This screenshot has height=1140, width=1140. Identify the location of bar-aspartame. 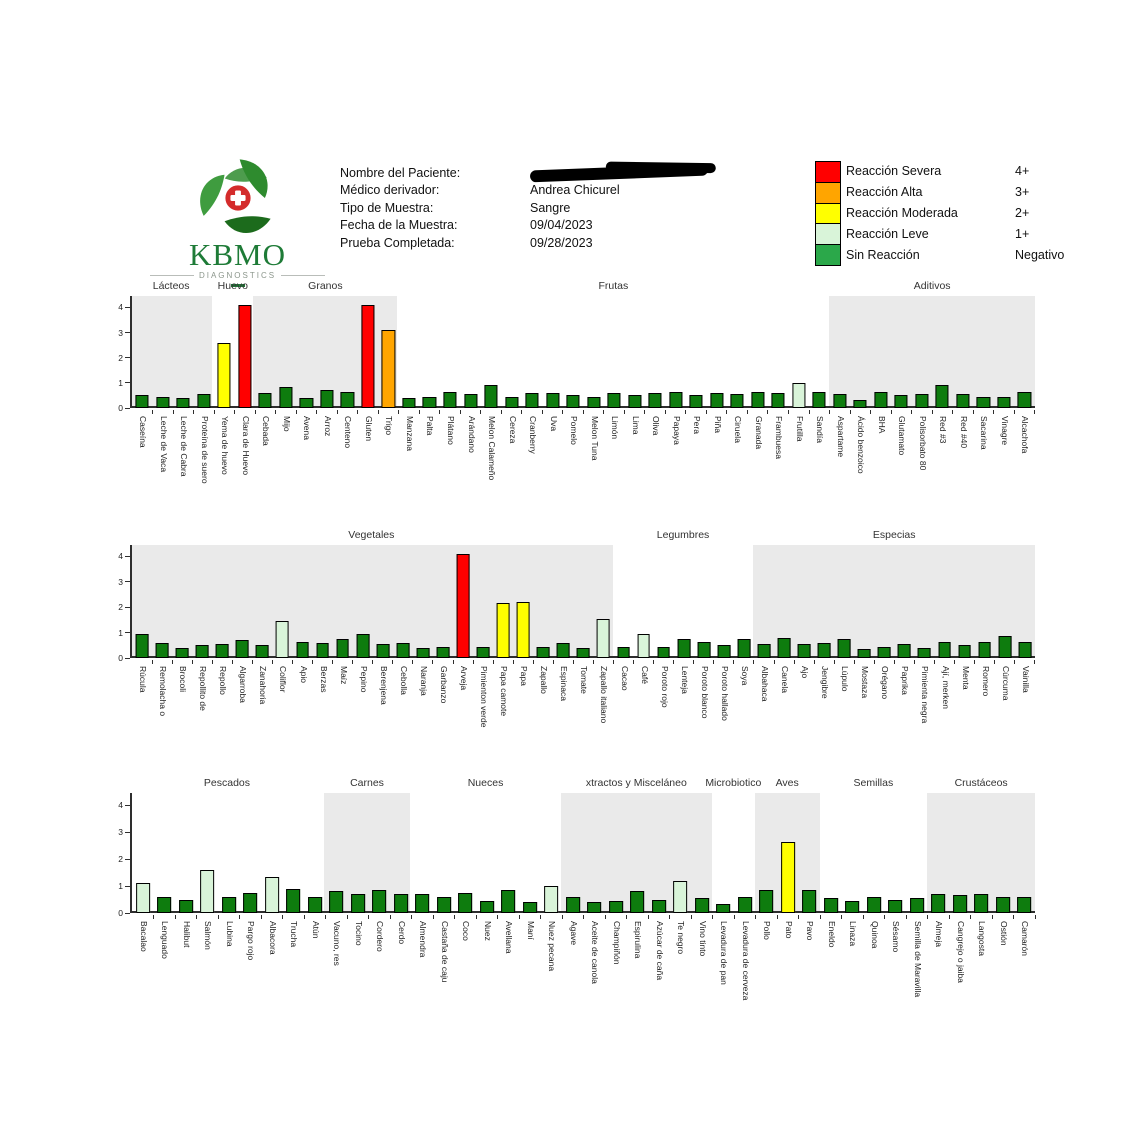
(840, 401).